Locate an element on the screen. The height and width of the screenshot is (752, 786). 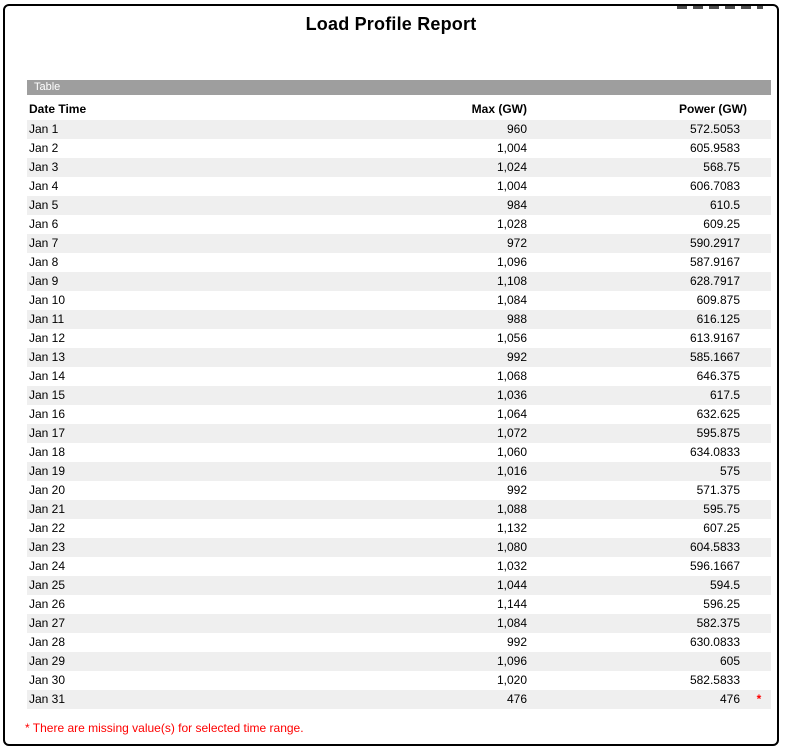
table-row: Jan 16 1,064 632.625 is located at coordinates (399, 414).